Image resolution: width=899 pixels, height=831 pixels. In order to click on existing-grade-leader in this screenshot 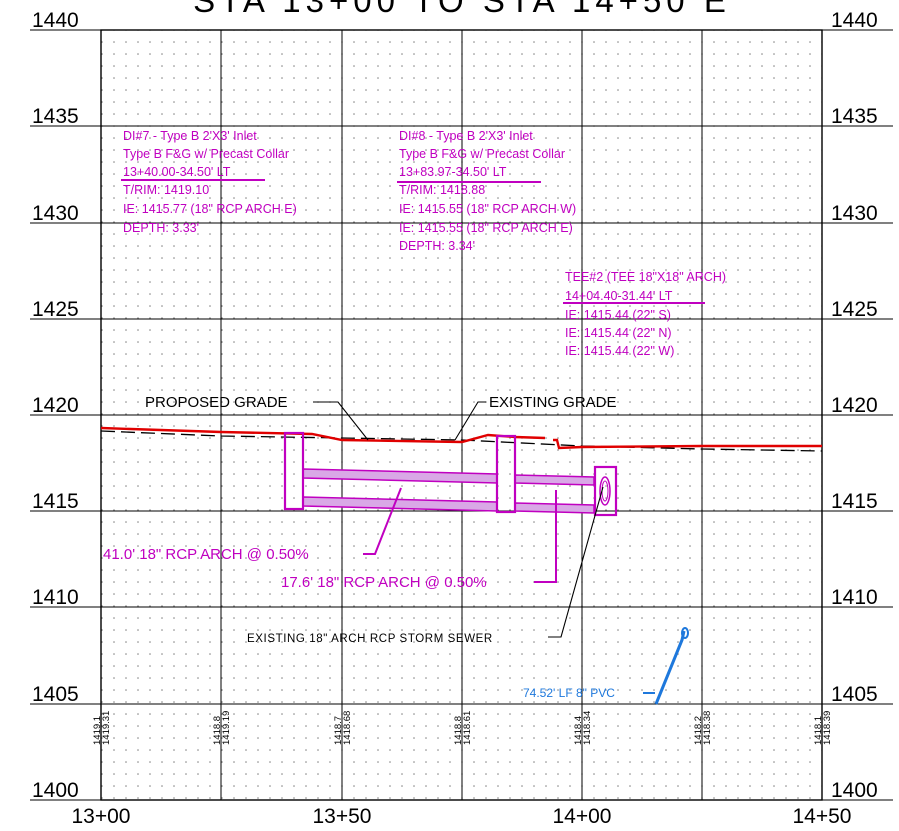, I will do `click(470, 421)`.